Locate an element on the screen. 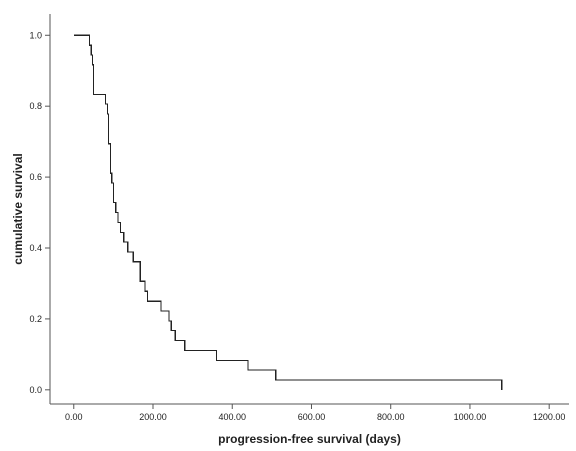 The width and height of the screenshot is (576, 451). x-tick-label: 800.00 is located at coordinates (391, 417).